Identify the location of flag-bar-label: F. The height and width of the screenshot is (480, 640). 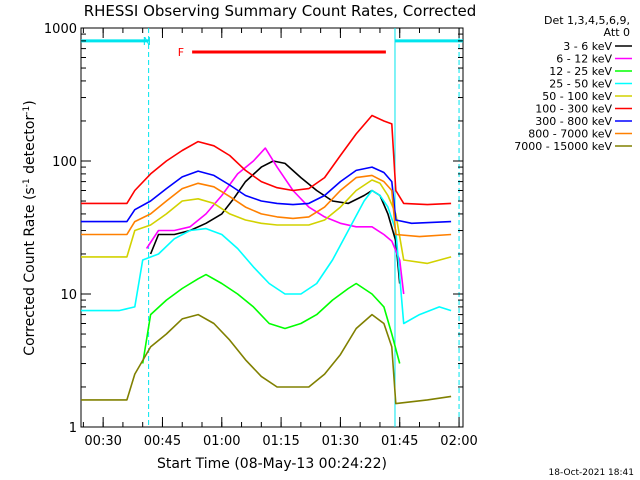
(181, 52).